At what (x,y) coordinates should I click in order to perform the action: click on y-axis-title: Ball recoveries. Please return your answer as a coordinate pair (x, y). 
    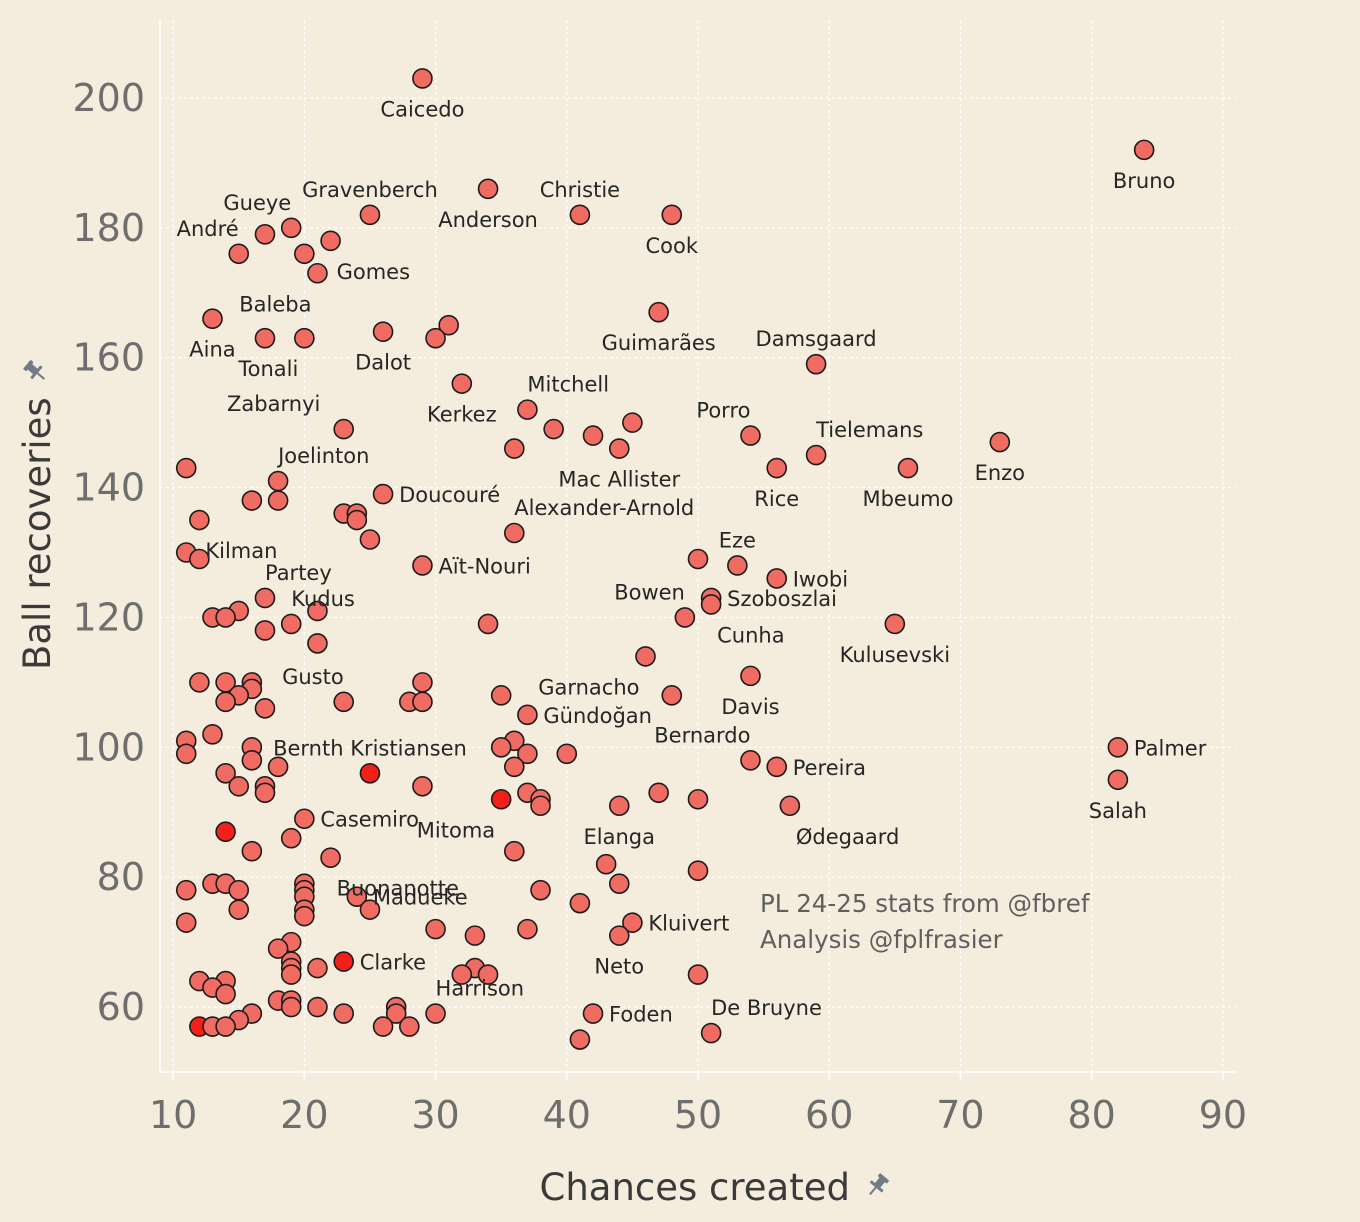
    Looking at the image, I should click on (37, 533).